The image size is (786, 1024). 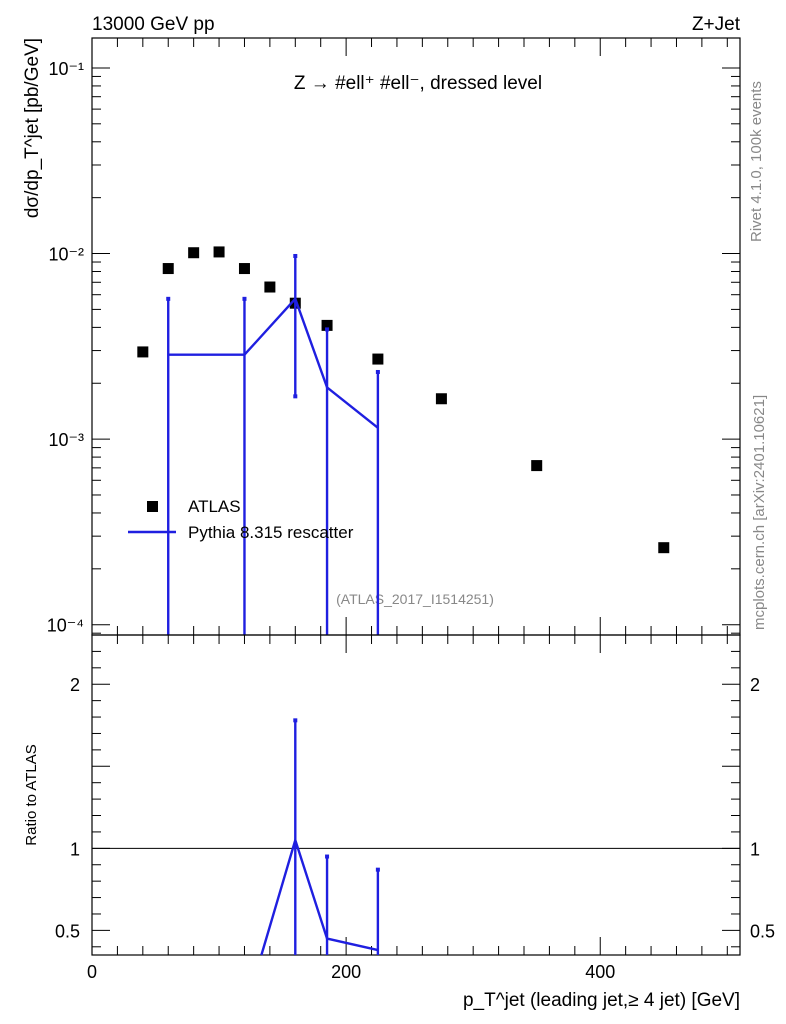 I want to click on x-tick-label: 0, so click(x=92, y=972).